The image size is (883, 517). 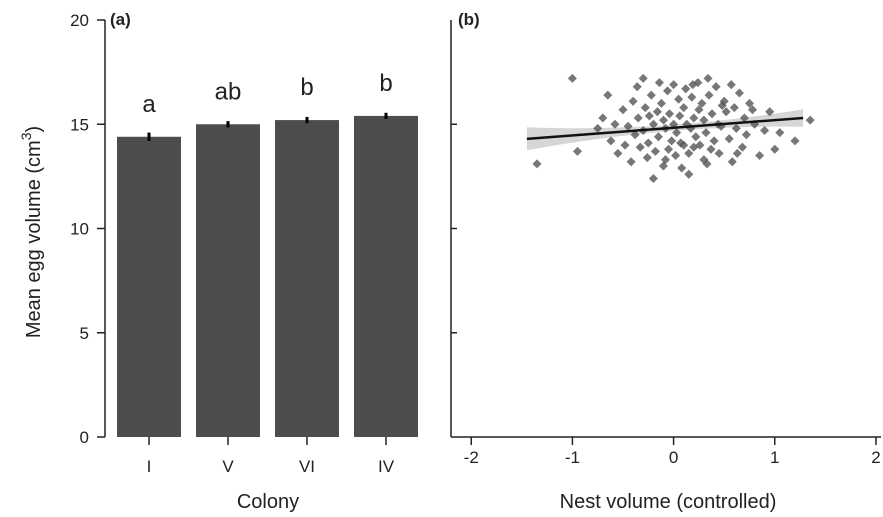 What do you see at coordinates (149, 286) in the screenshot?
I see `bar-I` at bounding box center [149, 286].